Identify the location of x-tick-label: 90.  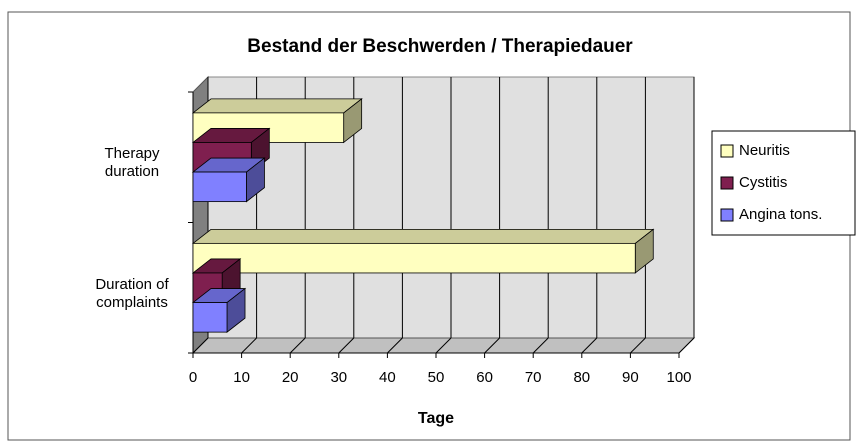
(630, 377).